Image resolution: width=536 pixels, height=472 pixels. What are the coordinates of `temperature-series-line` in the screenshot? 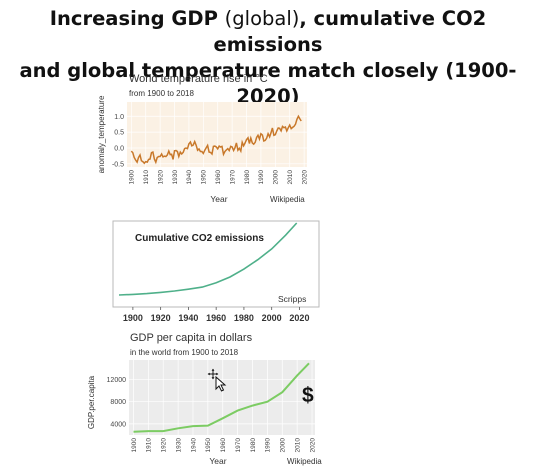 It's located at (216, 139).